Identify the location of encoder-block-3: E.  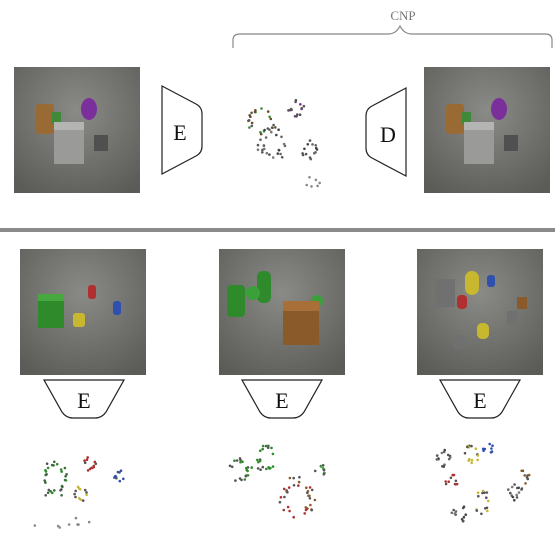
(480, 399).